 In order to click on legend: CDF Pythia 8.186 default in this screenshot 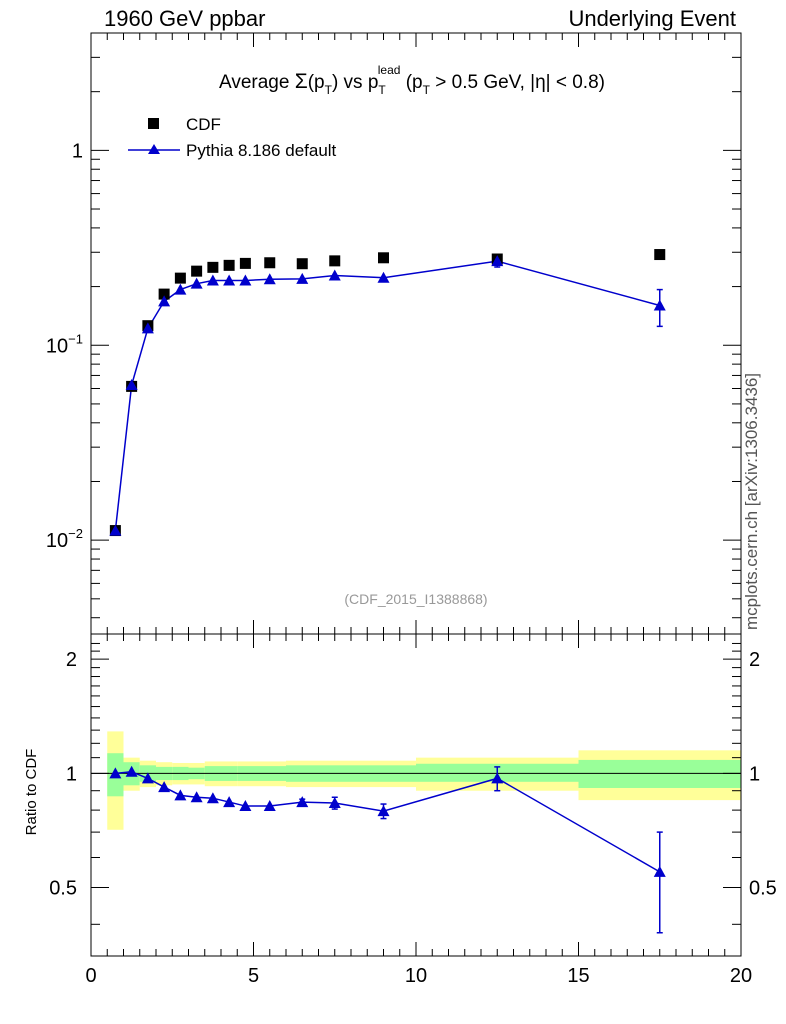, I will do `click(232, 137)`.